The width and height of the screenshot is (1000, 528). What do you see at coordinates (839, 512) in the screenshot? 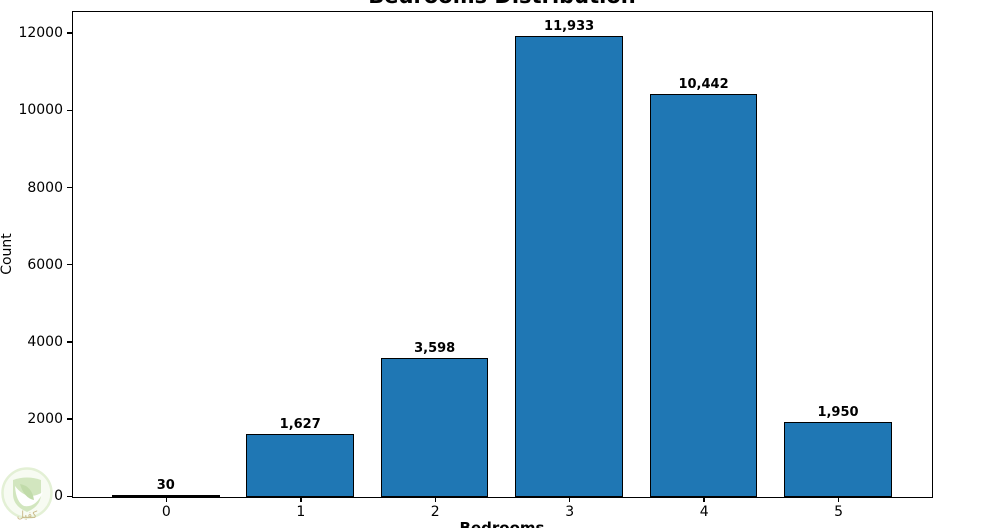
I see `x-tick-label: 5` at bounding box center [839, 512].